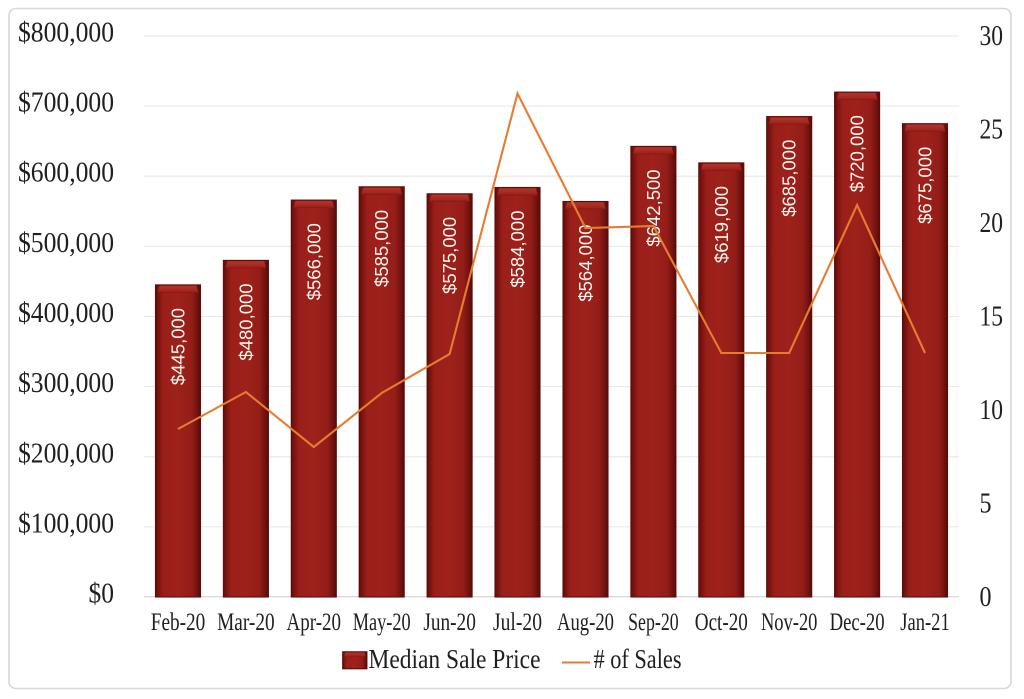 The width and height of the screenshot is (1024, 699). What do you see at coordinates (789, 622) in the screenshot?
I see `svg-text: Nov-20` at bounding box center [789, 622].